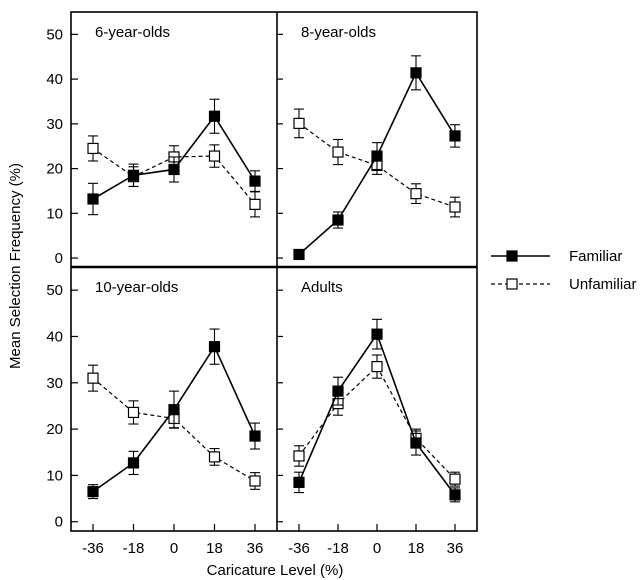  I want to click on series-line, so click(377, 422).